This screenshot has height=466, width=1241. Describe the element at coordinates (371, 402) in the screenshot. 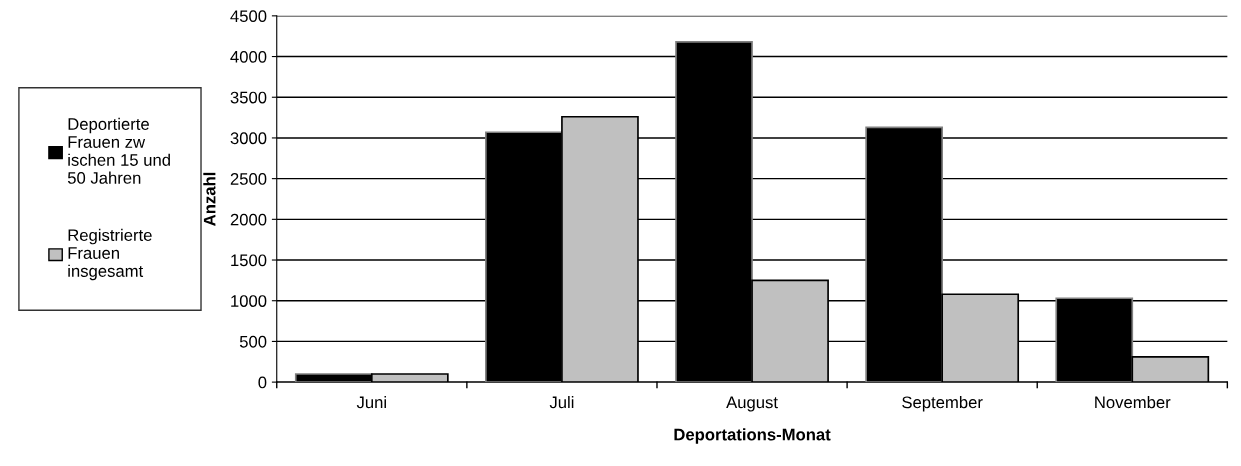

I see `x-tick-label: Juni` at that location.